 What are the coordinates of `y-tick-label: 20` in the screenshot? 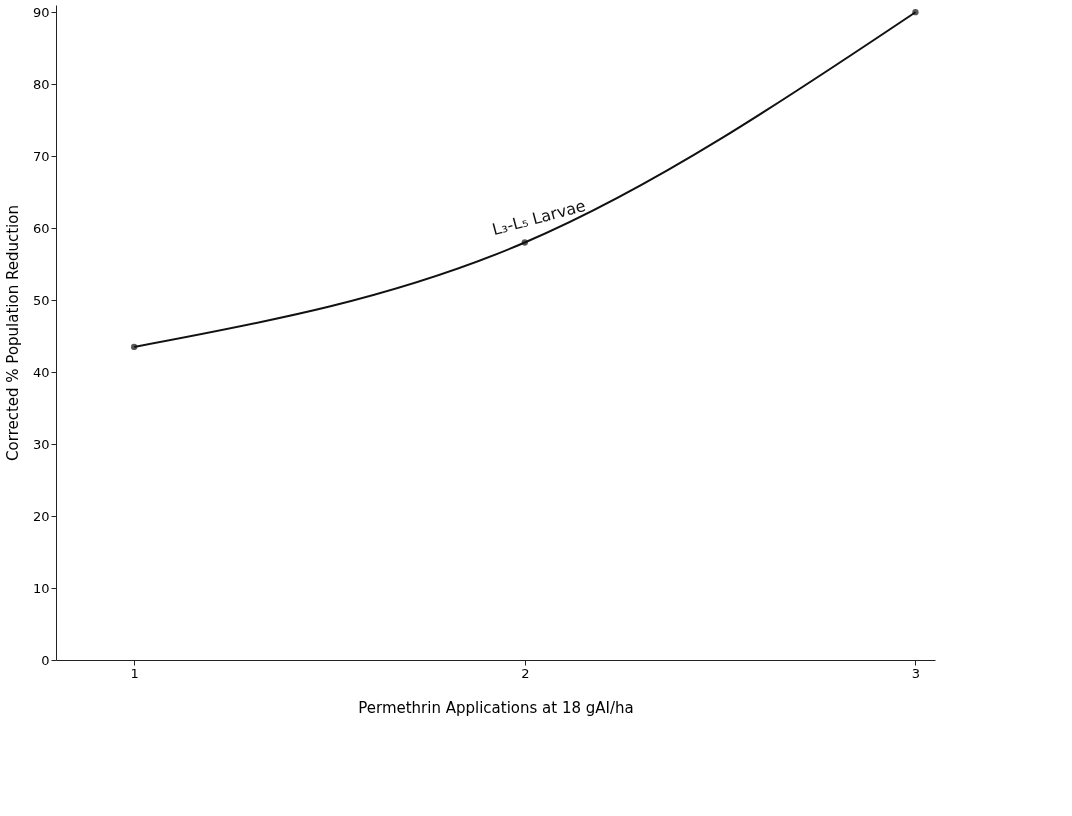 It's located at (41, 516).